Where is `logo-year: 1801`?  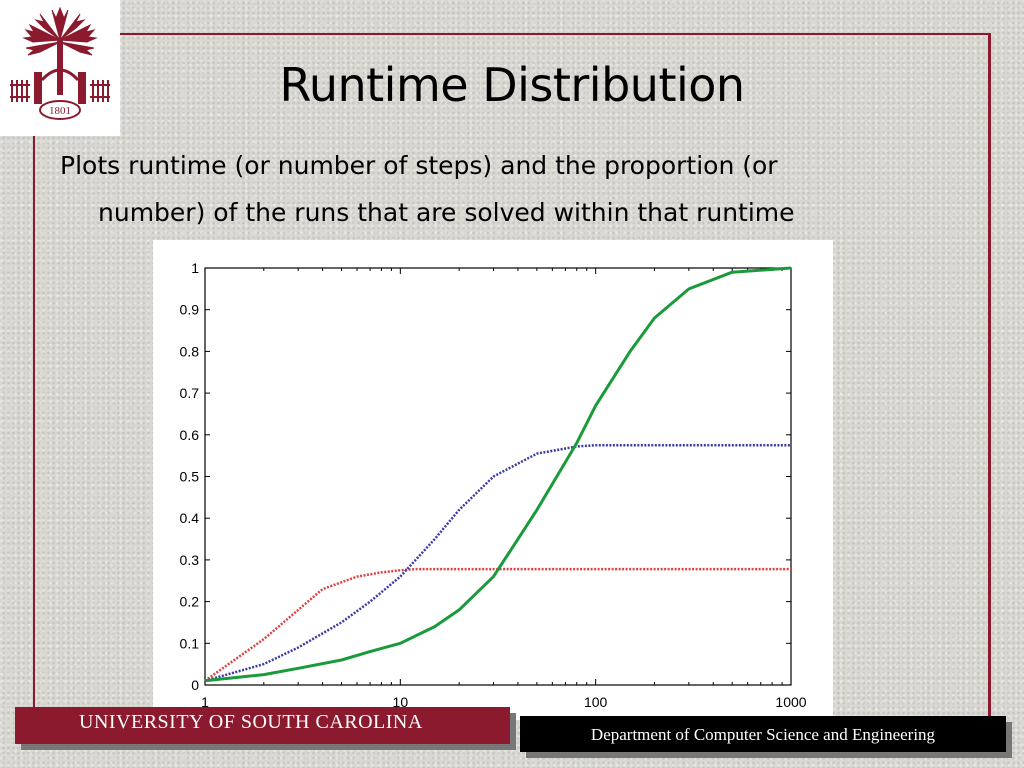
logo-year: 1801 is located at coordinates (60, 111).